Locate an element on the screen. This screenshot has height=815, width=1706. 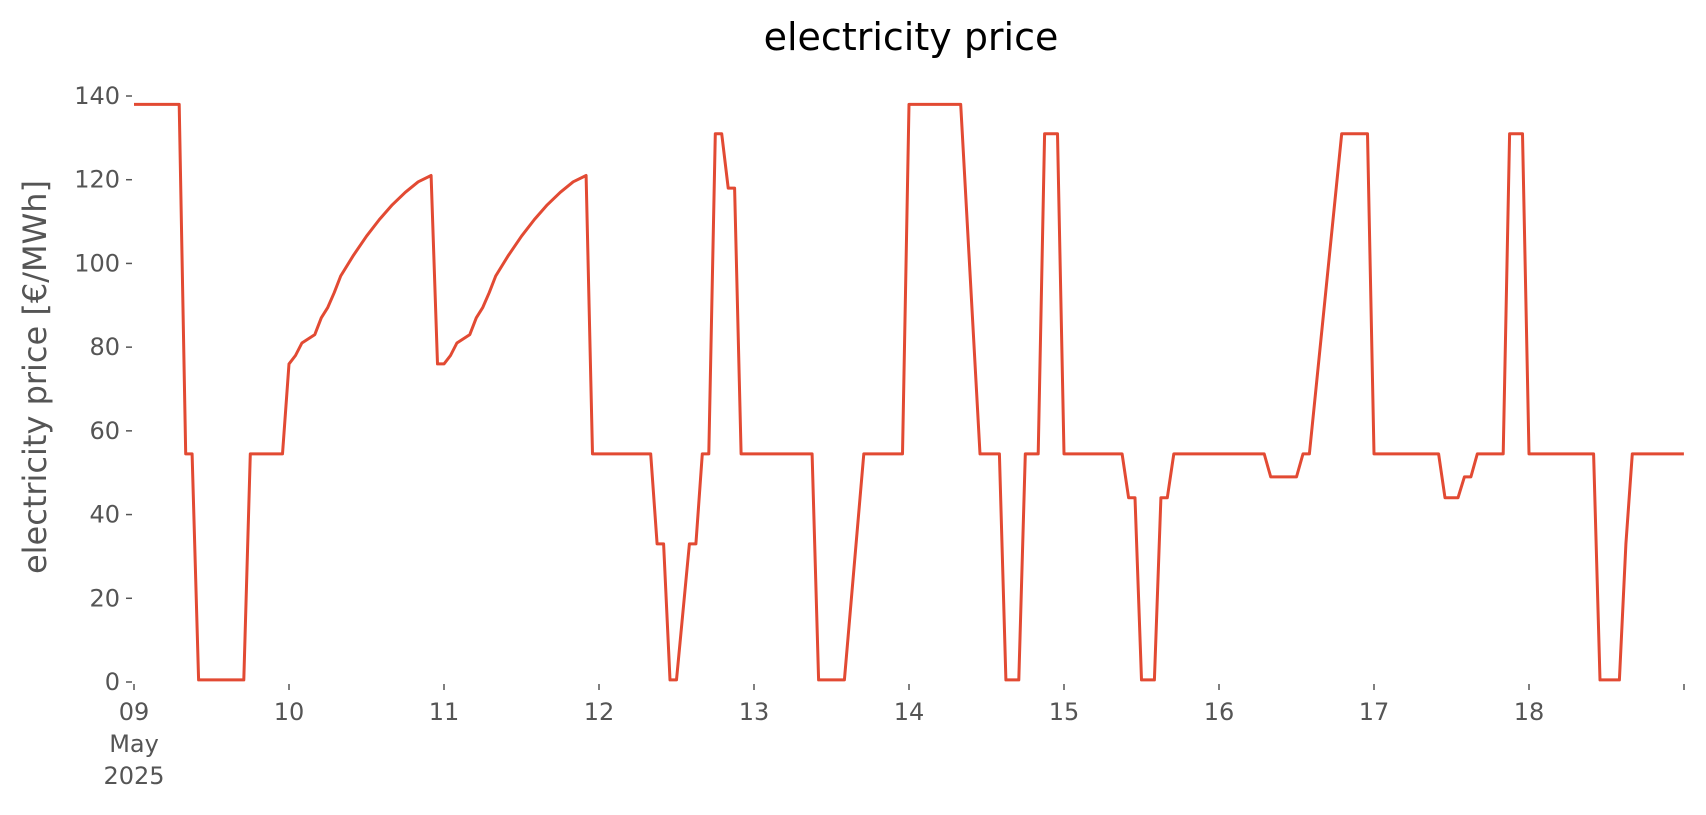
y-axis-label: electricity price [€/MWh] is located at coordinates (35, 377).